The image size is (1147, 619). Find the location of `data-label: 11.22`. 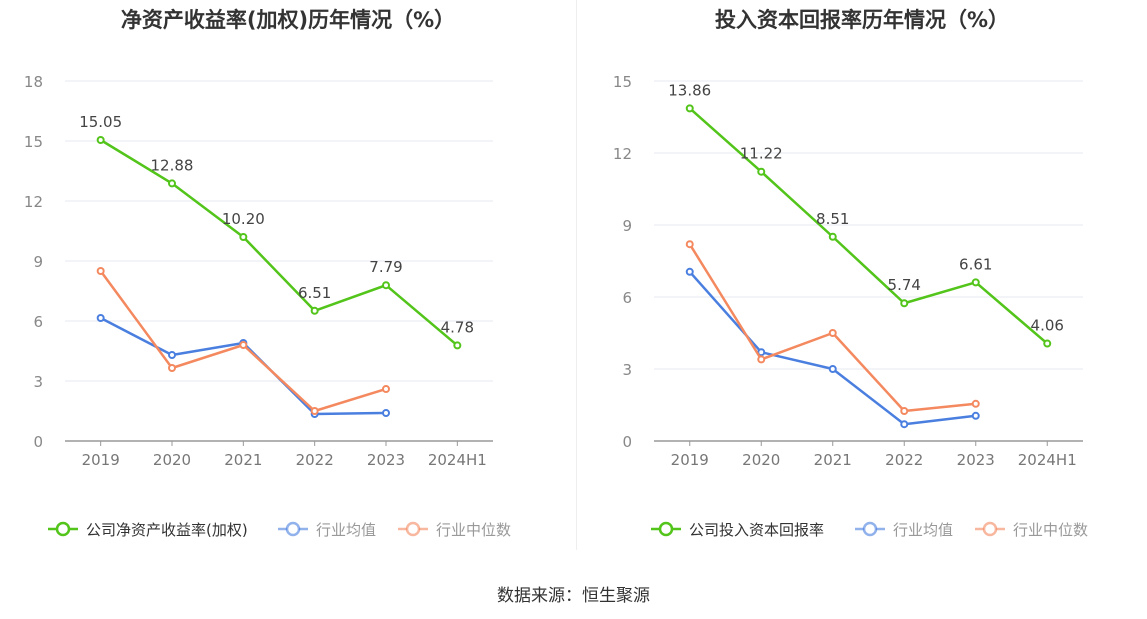

data-label: 11.22 is located at coordinates (761, 154).